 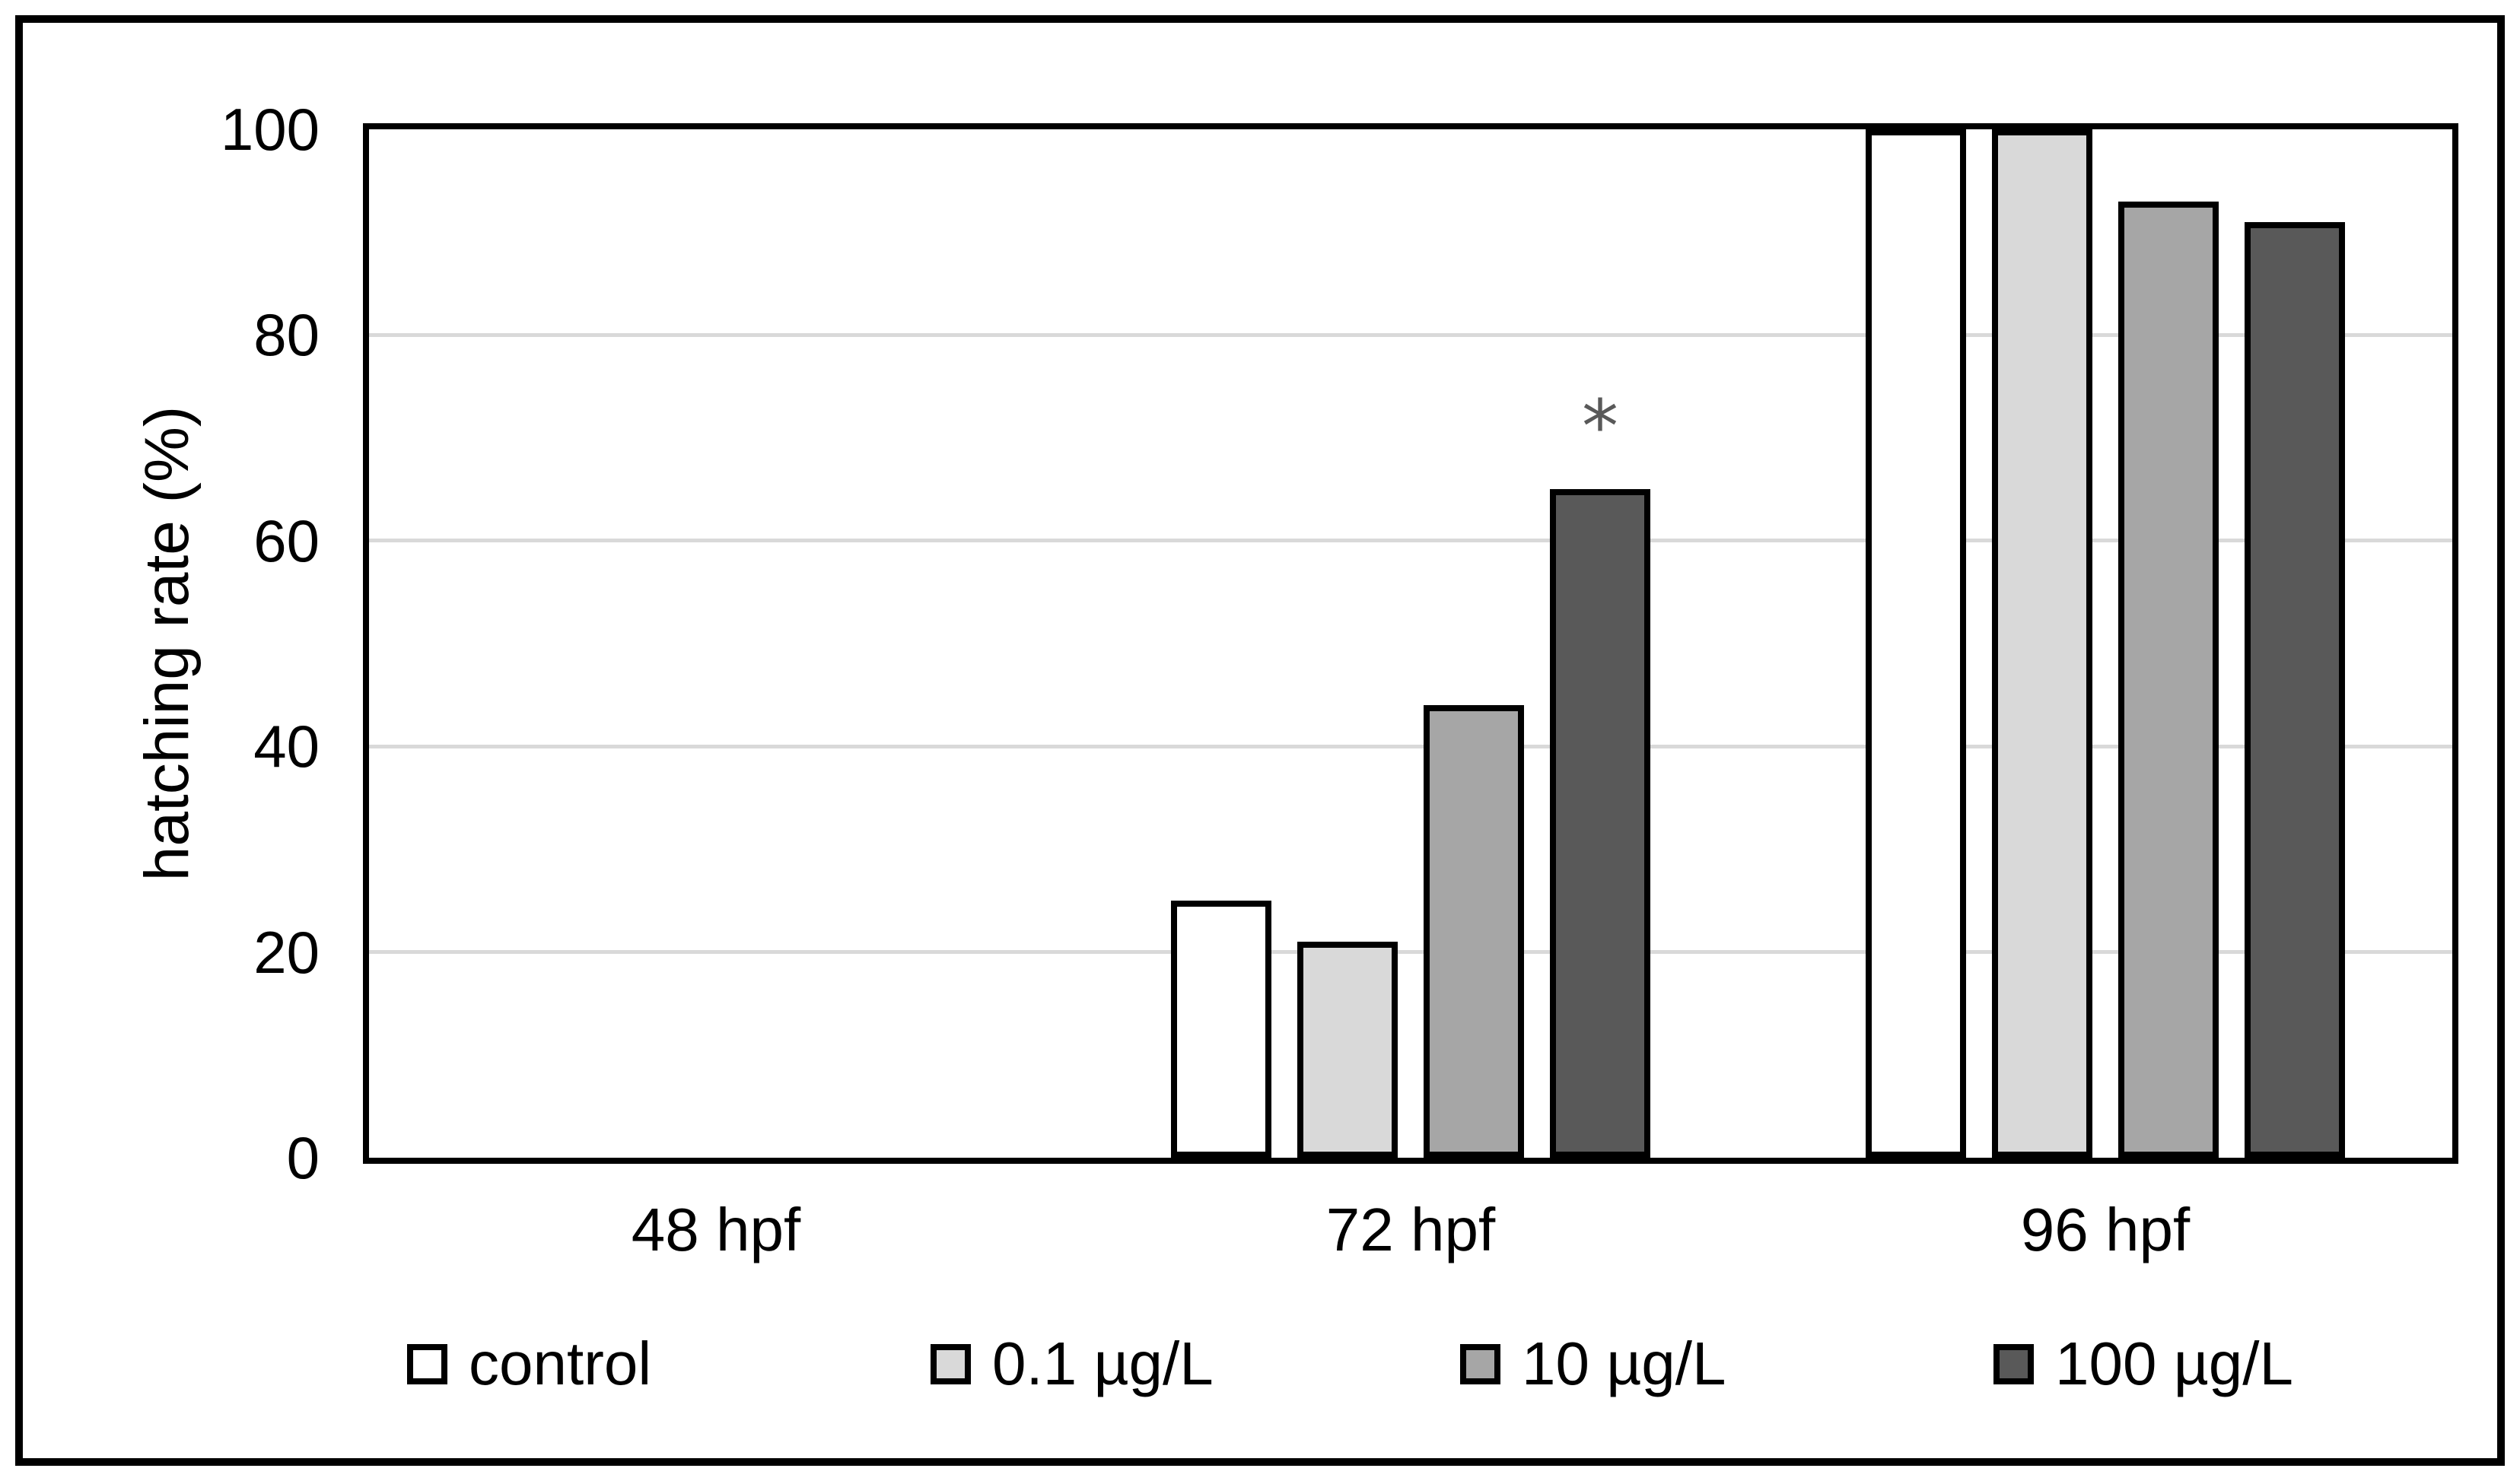 What do you see at coordinates (1624, 1363) in the screenshot?
I see `legend-label-10-g-l: 10 µg/L` at bounding box center [1624, 1363].